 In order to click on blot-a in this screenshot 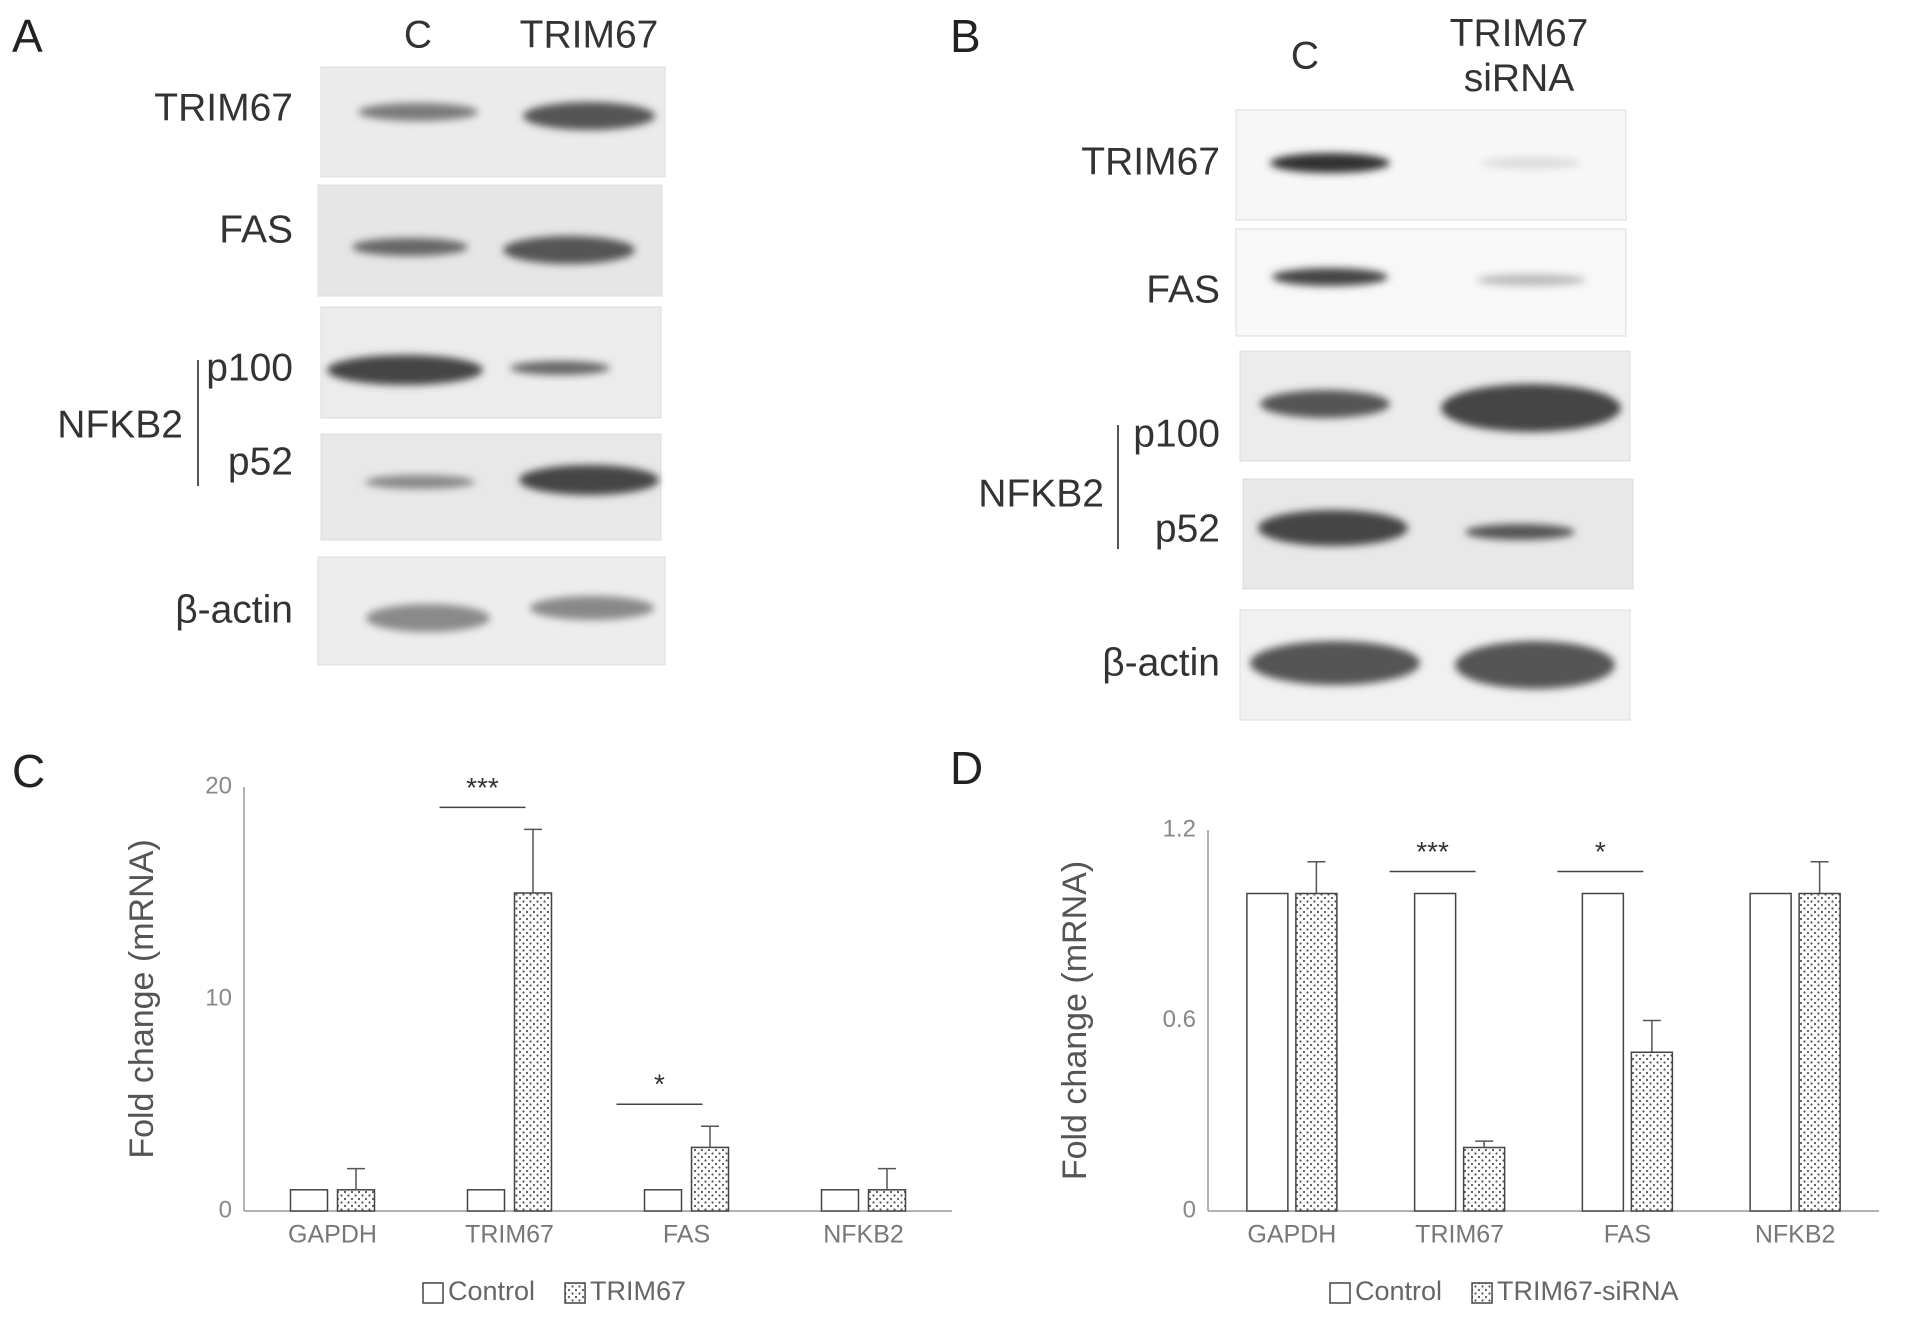, I will do `click(431, 366)`.